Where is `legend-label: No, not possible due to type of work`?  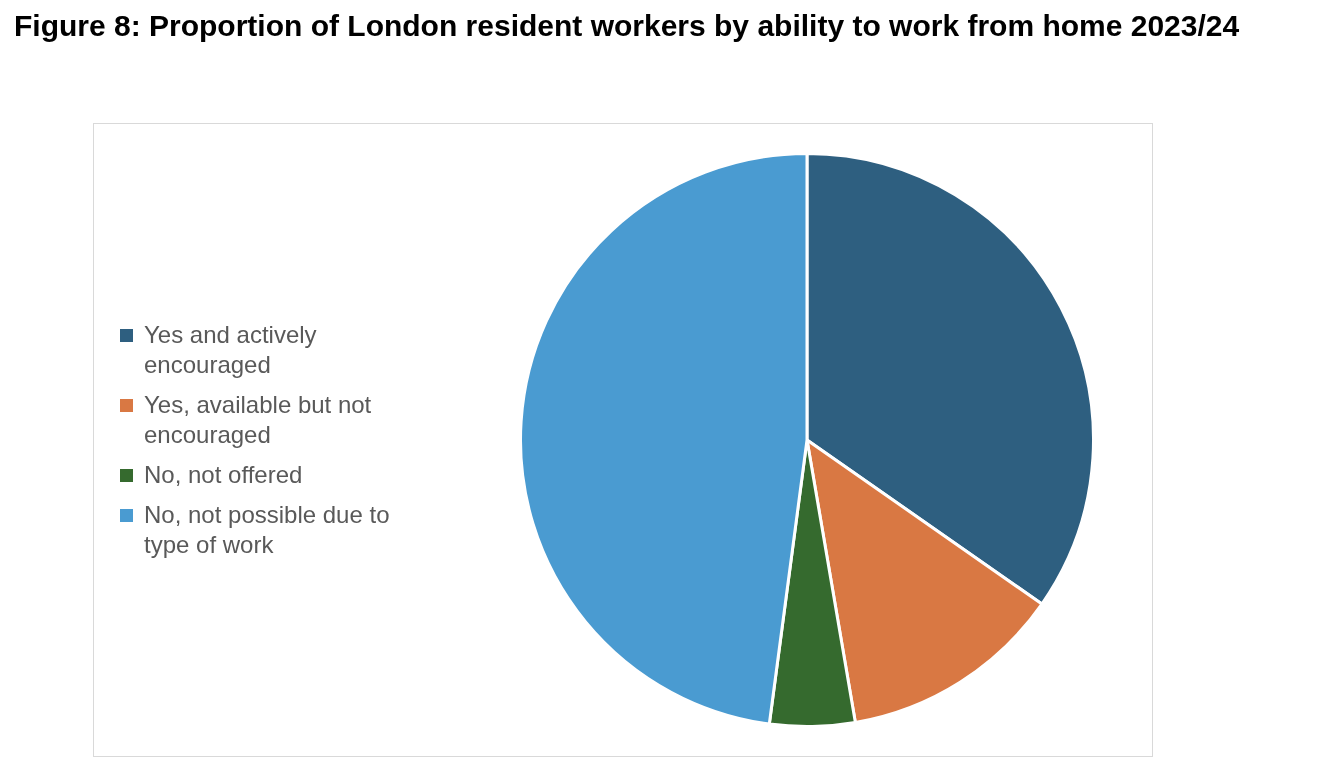 legend-label: No, not possible due to type of work is located at coordinates (267, 529).